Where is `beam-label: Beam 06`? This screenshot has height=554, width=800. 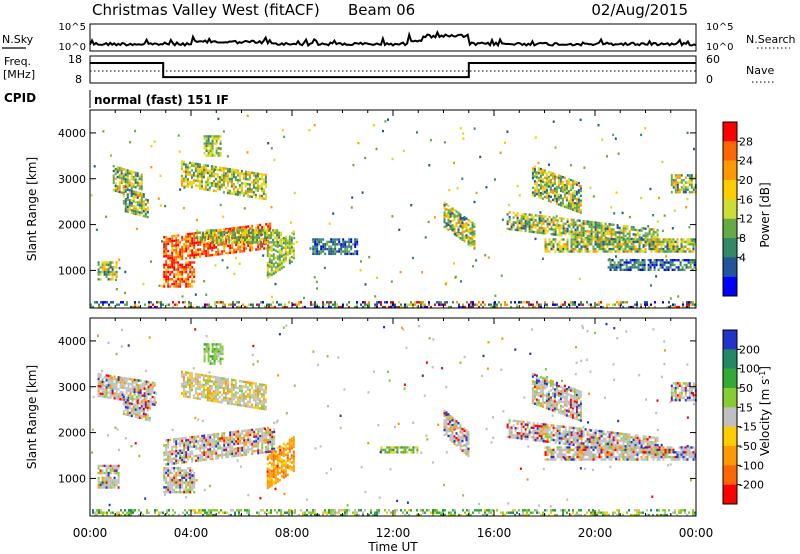
beam-label: Beam 06 is located at coordinates (381, 10).